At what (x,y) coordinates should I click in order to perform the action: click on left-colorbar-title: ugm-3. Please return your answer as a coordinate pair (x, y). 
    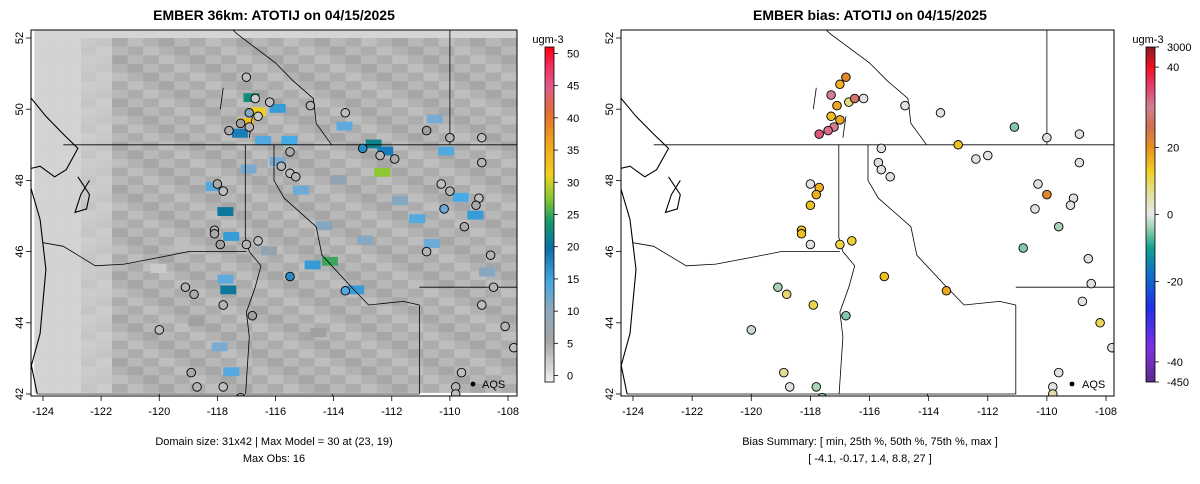
    Looking at the image, I should click on (547, 40).